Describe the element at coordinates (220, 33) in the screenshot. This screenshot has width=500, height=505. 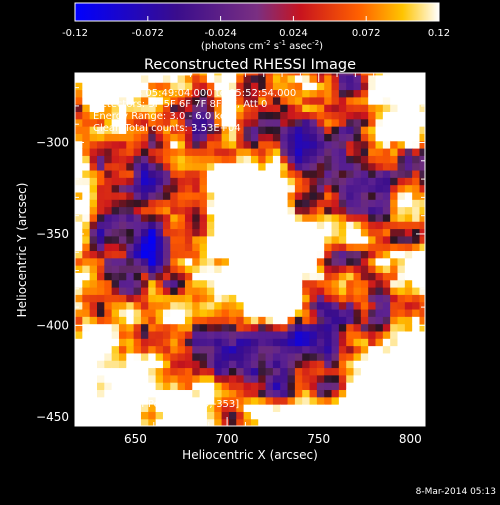
I see `colorbar-tick-label: -0.024` at that location.